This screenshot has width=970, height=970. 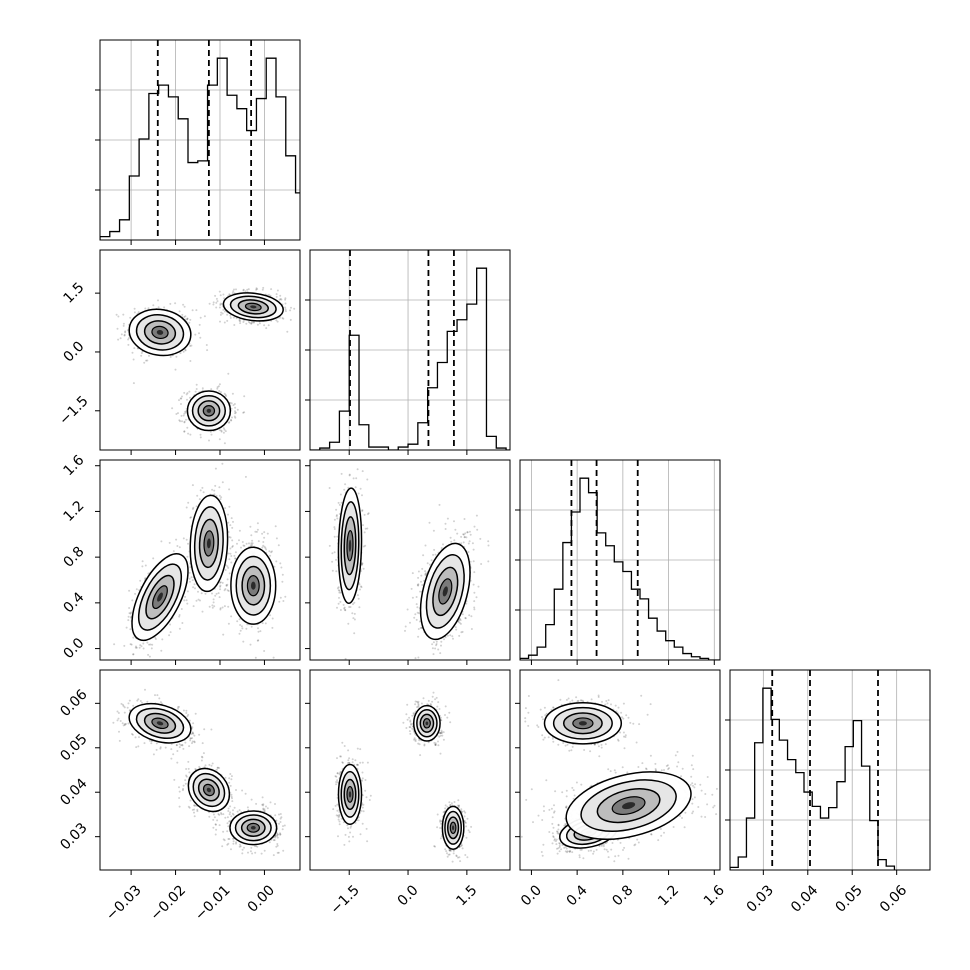 I want to click on density-panel-p3-p4: 0.0 0.4 0.8 1.2 1.6, so click(x=621, y=789).